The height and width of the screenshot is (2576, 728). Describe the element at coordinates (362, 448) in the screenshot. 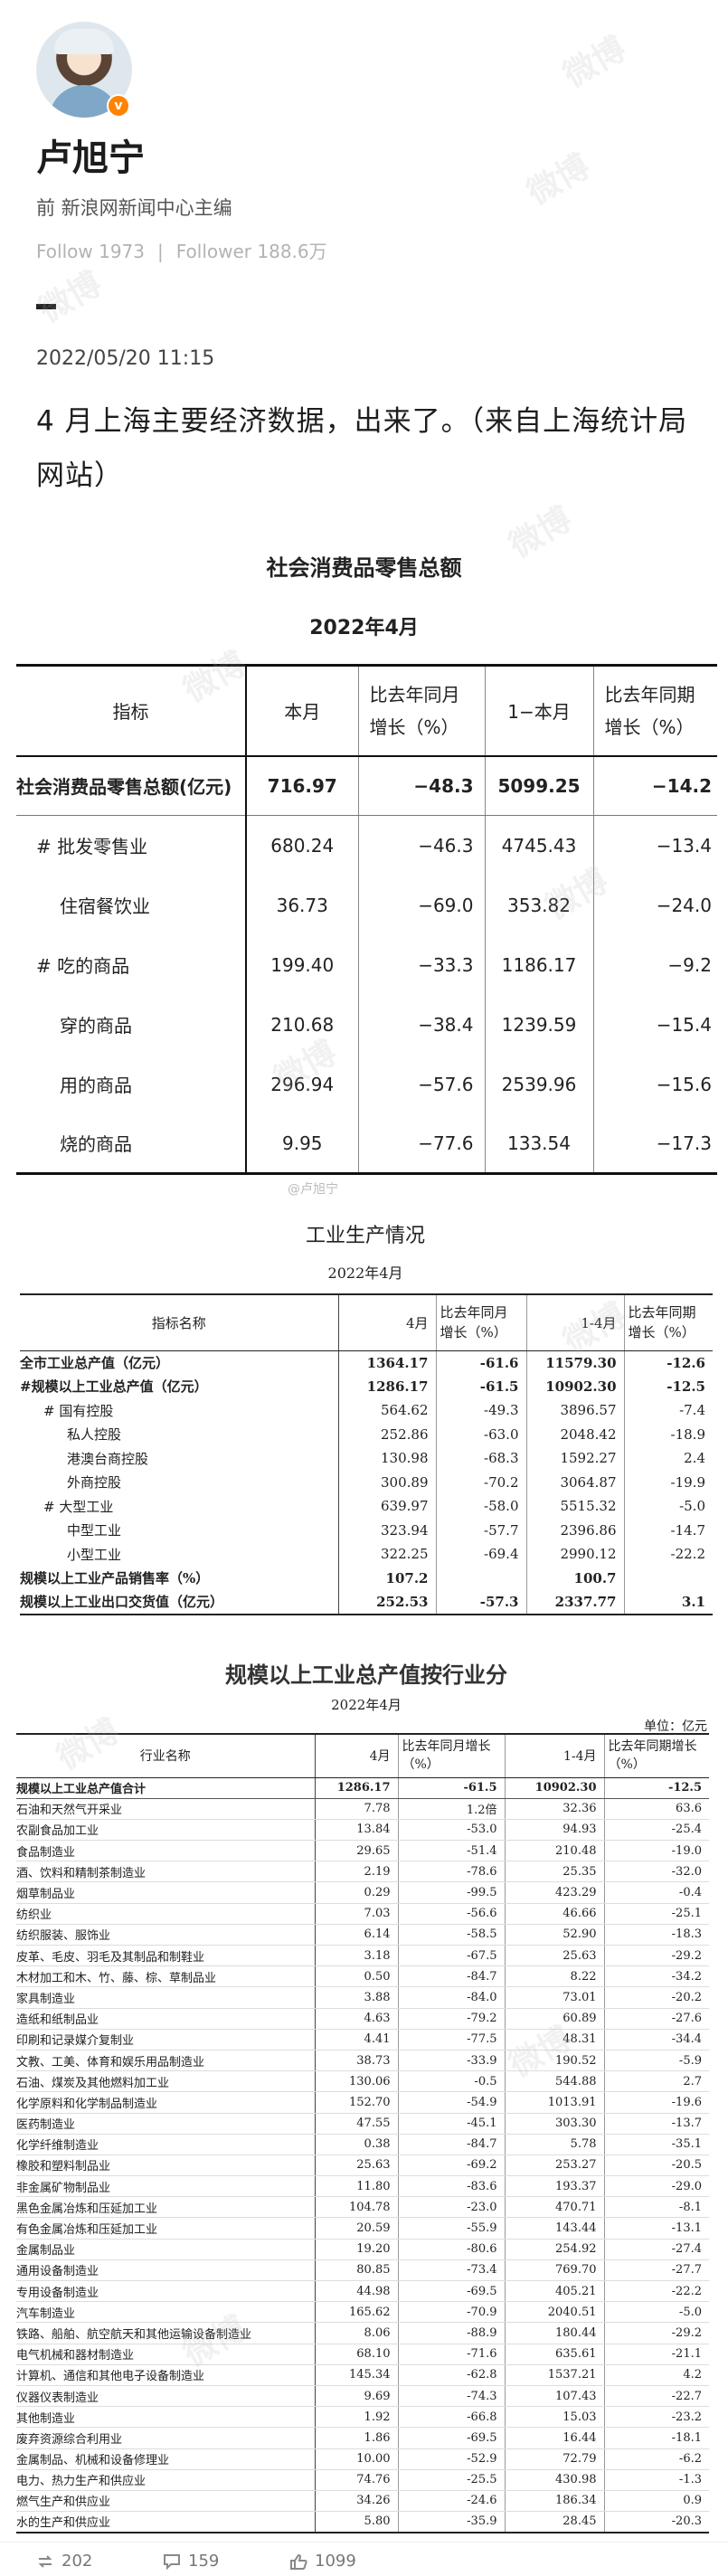

I see `post-text: 4 月上海主要经济数据，出来了。（来自上海统计局网站）` at that location.